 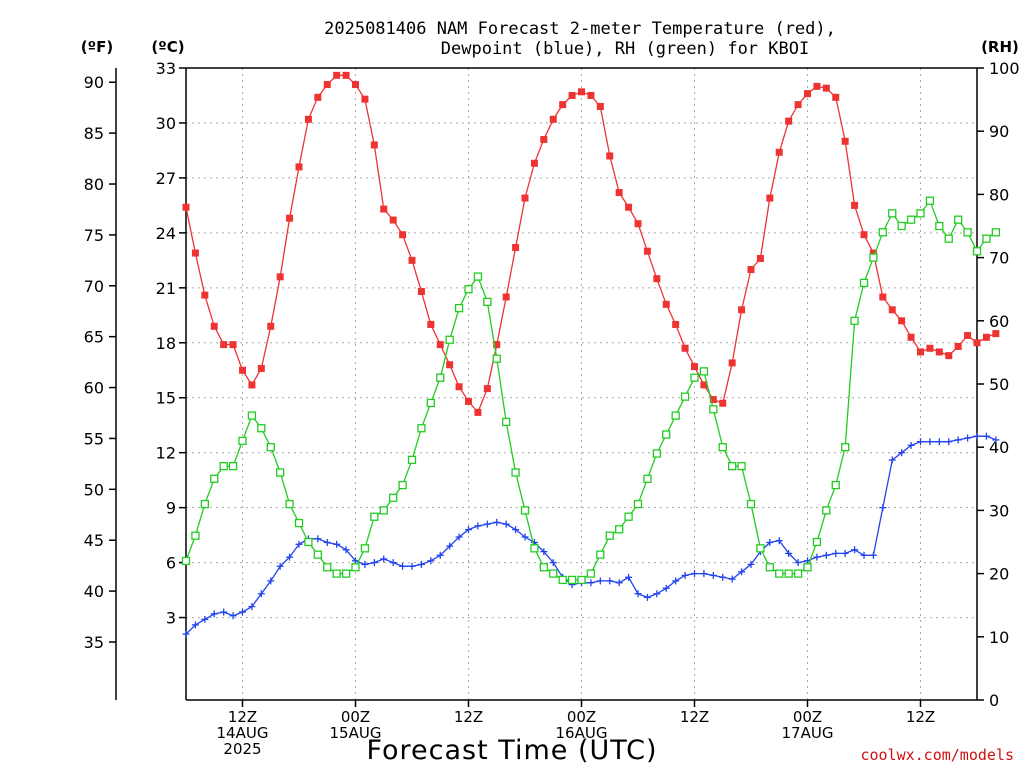 What do you see at coordinates (243, 733) in the screenshot?
I see `x-tick-label: 14AUG` at bounding box center [243, 733].